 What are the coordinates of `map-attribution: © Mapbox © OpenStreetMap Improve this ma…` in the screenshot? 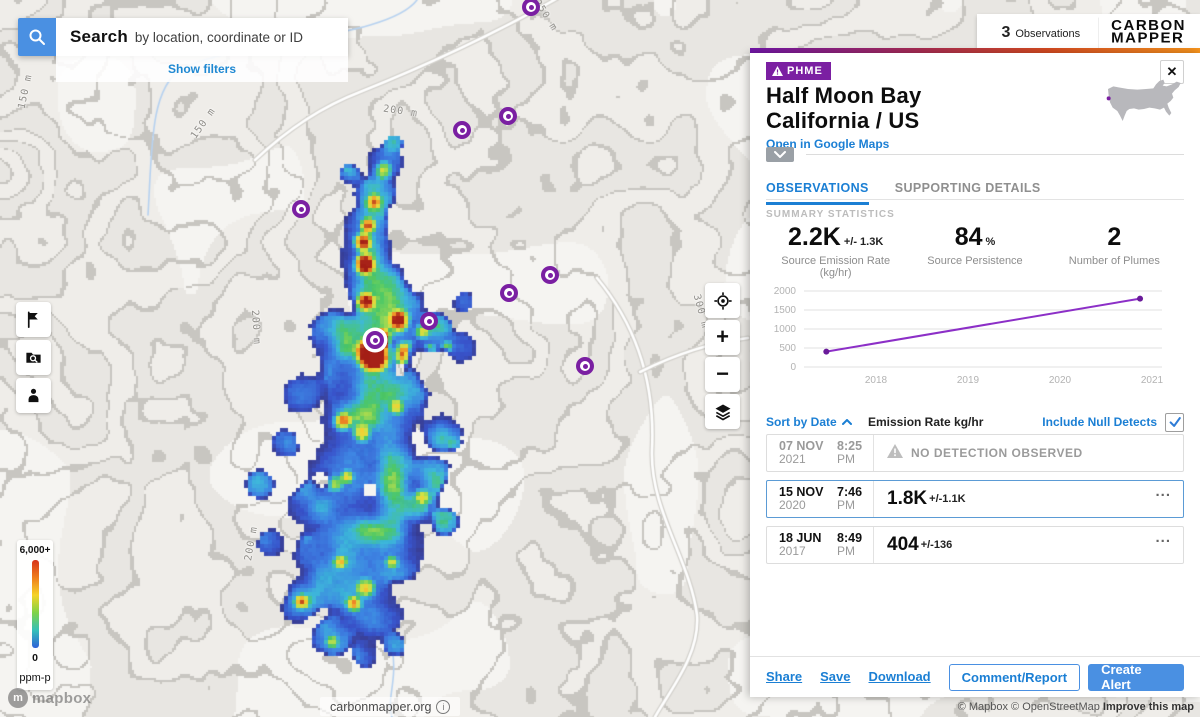 It's located at (1076, 707).